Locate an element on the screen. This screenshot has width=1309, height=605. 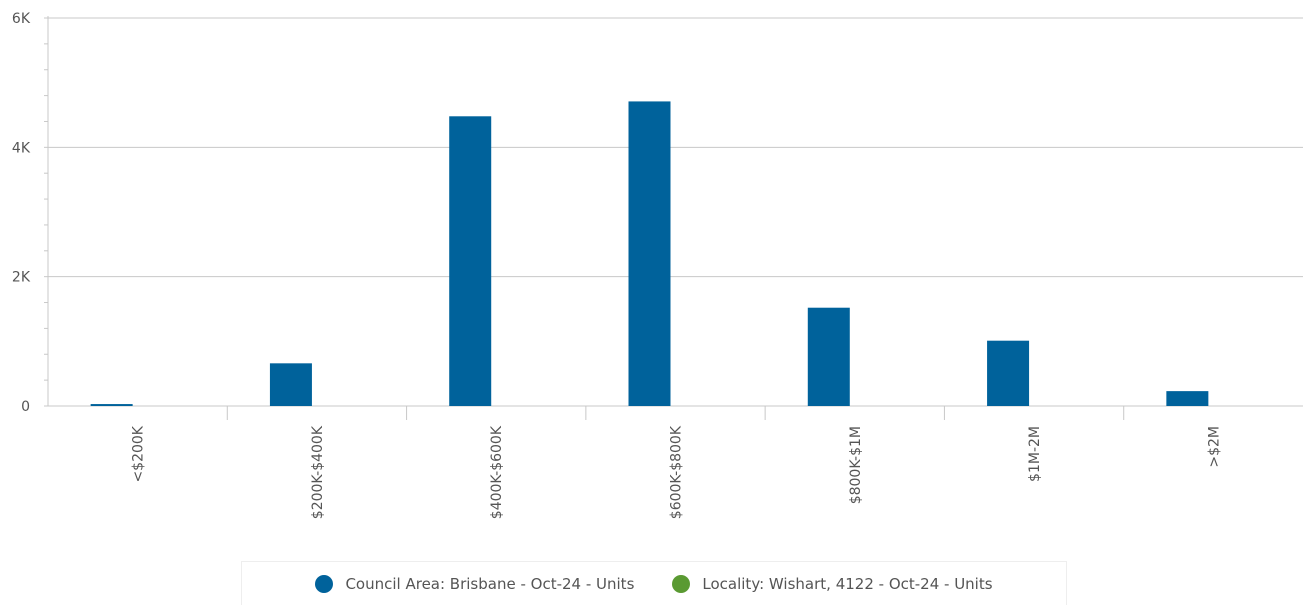
legend-label-council-area: Council Area: Brisbane - Oct-24 - Units is located at coordinates (490, 583).